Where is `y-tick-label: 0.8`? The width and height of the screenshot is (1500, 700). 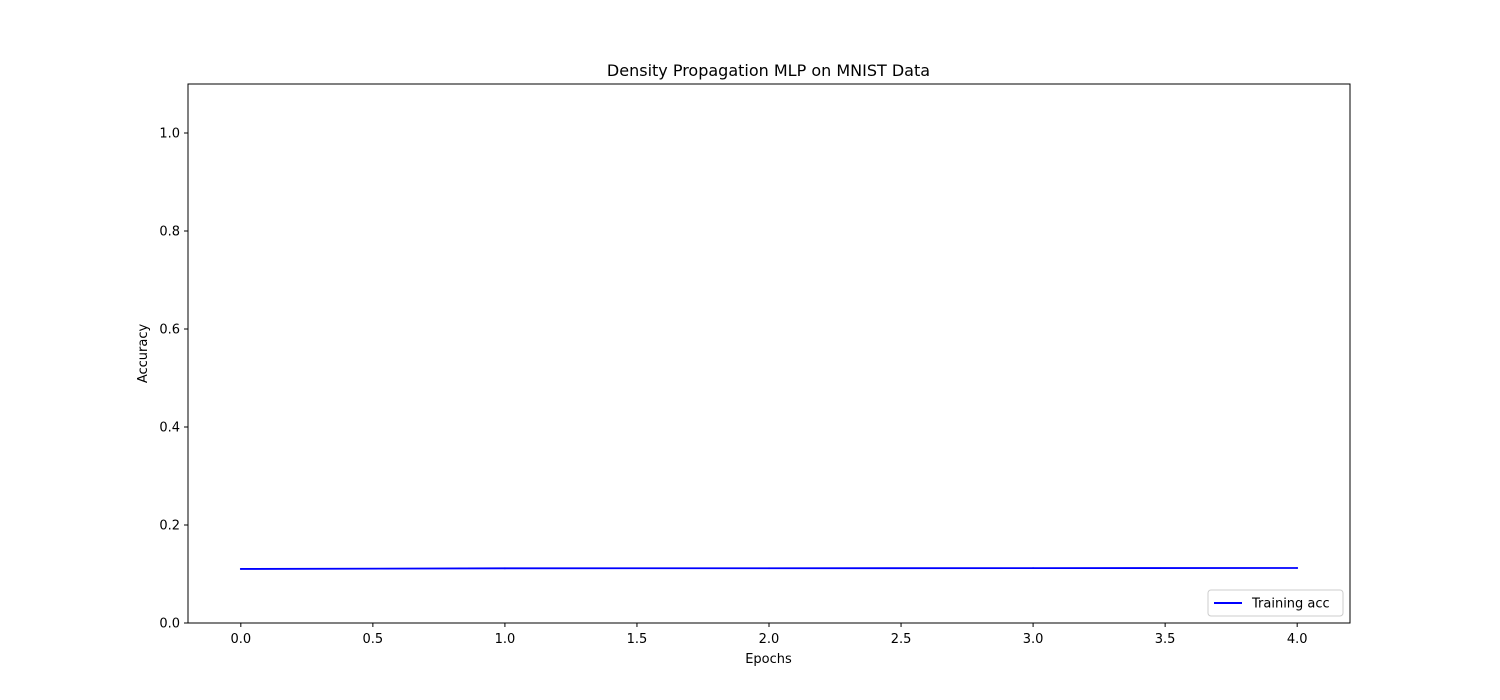 y-tick-label: 0.8 is located at coordinates (169, 232).